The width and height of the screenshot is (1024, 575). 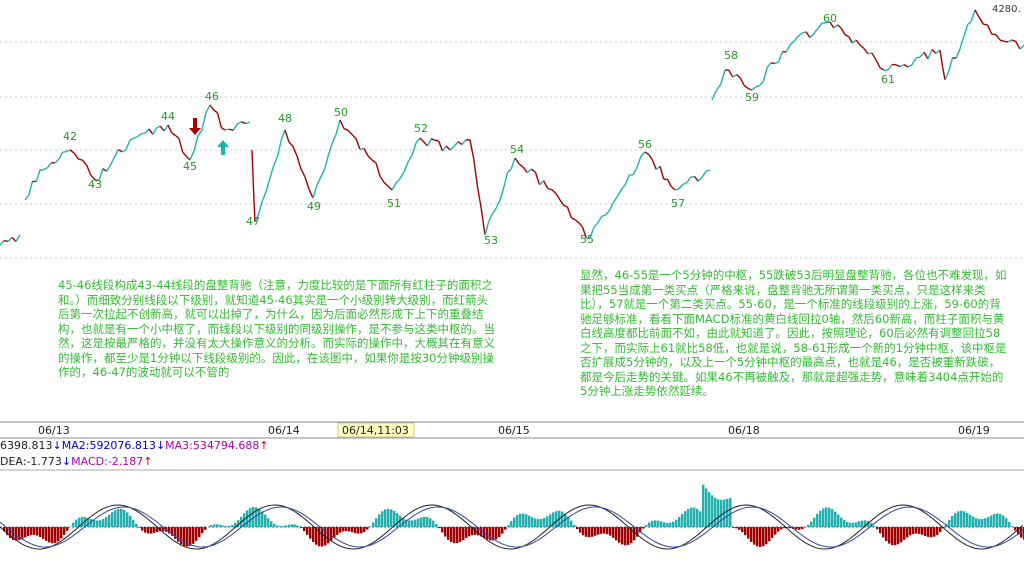 What do you see at coordinates (160, 445) in the screenshot?
I see `indicator-value: ↓` at bounding box center [160, 445].